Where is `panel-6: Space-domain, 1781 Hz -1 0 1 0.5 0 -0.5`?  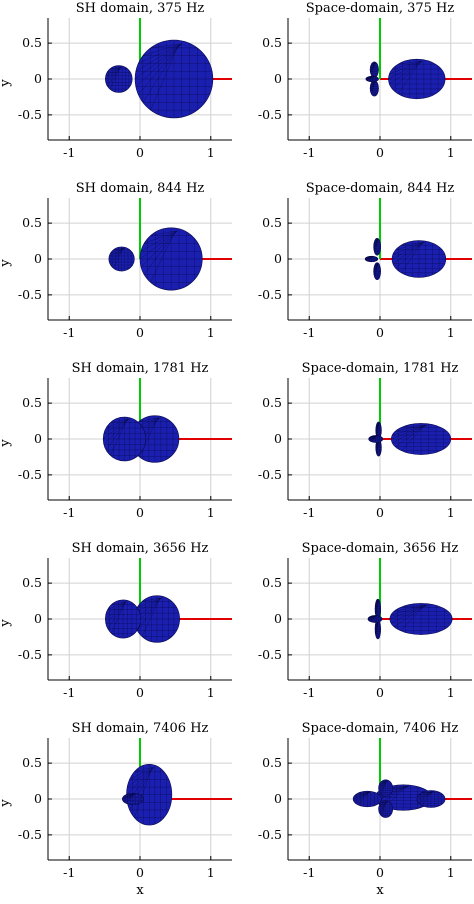
panel-6: Space-domain, 1781 Hz -1 0 1 0.5 0 -0.5 is located at coordinates (365, 440).